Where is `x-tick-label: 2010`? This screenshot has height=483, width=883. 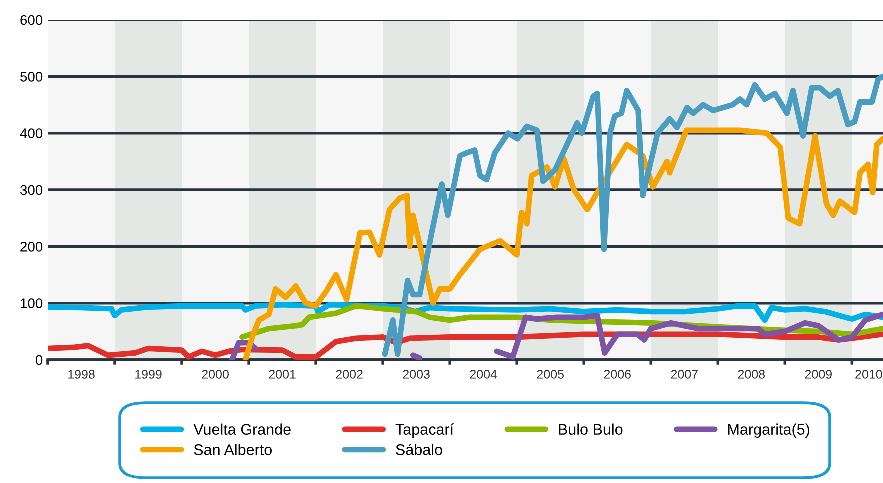
x-tick-label: 2010 is located at coordinates (869, 374).